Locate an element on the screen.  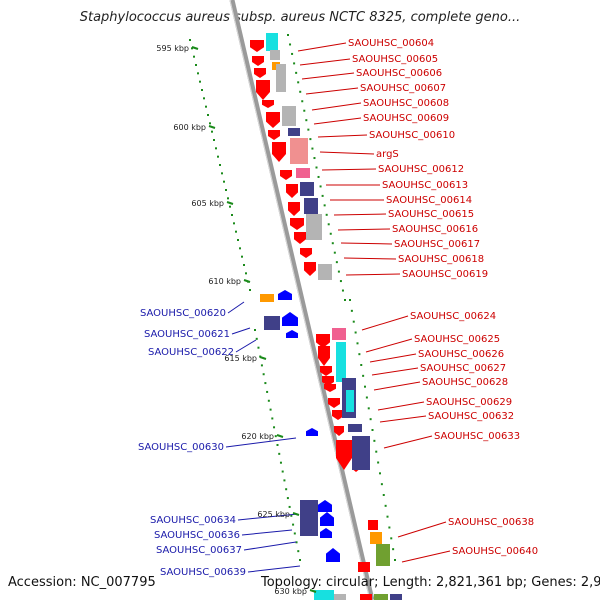
forward-gene-label: SAOUHSC_00618 is located at coordinates (441, 259).